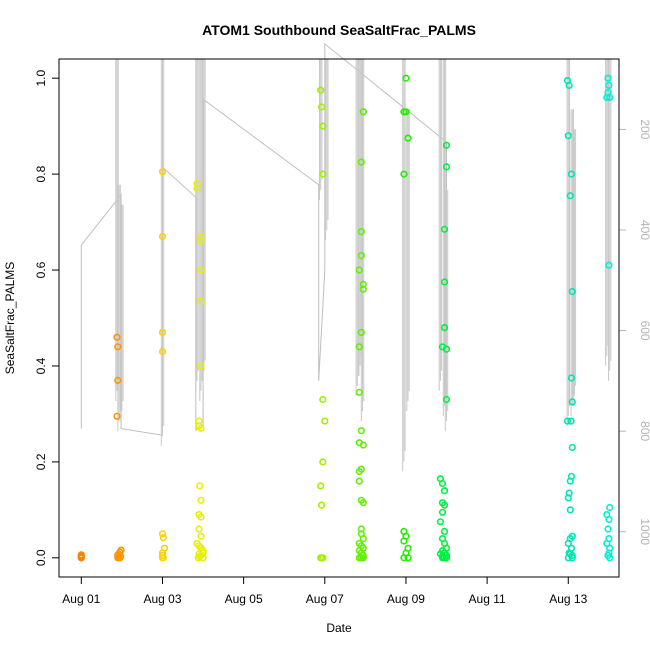  What do you see at coordinates (487, 599) in the screenshot?
I see `x-tick-label: Aug 11` at bounding box center [487, 599].